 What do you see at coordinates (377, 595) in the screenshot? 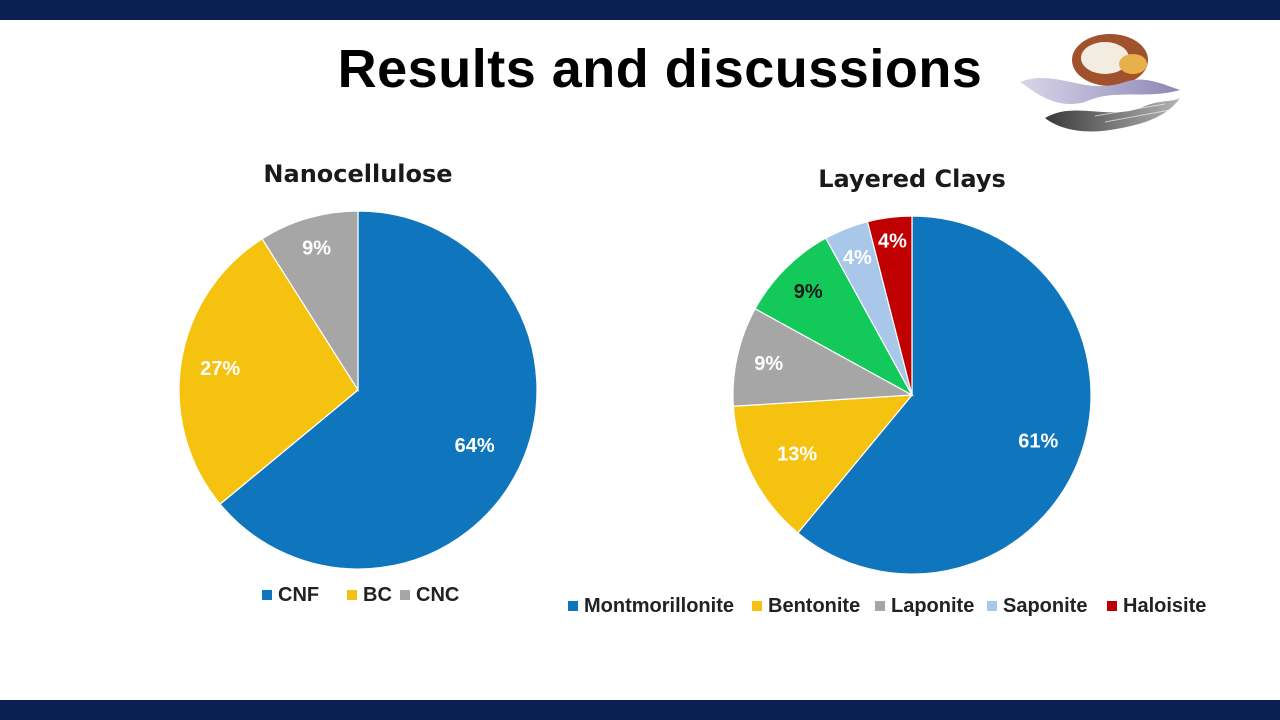
I see `legend-label-bc: BC` at bounding box center [377, 595].